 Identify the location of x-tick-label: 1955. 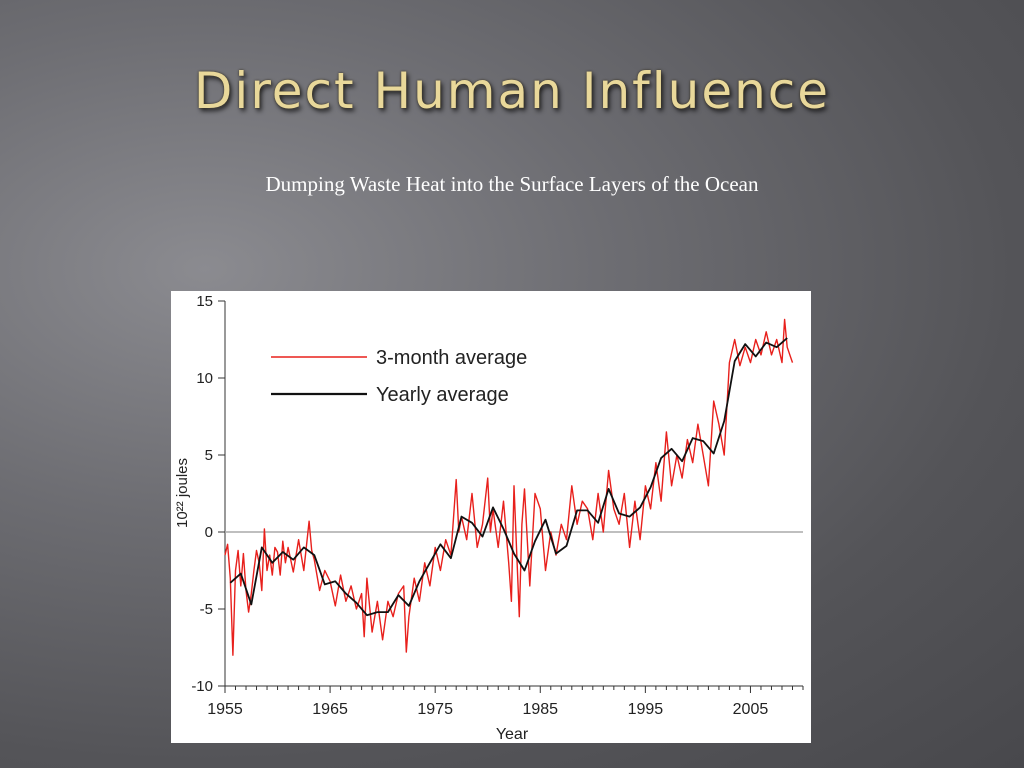
(225, 709).